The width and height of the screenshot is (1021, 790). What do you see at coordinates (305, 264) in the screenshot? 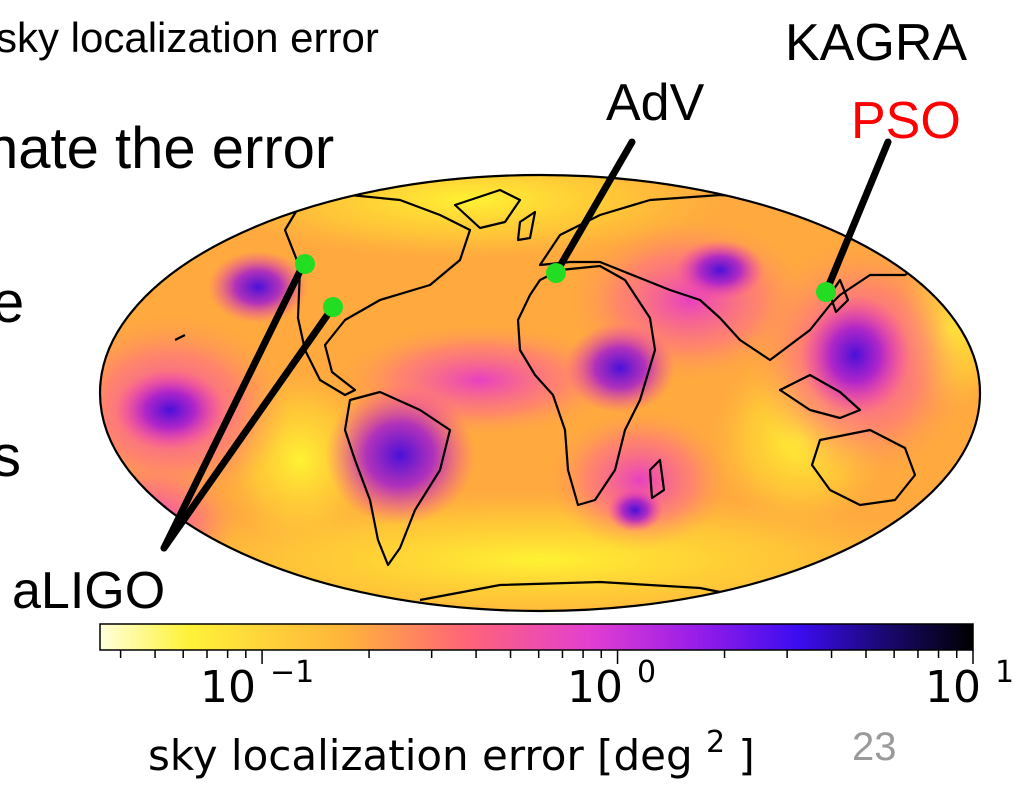
I see `aligo-hanford-marker` at bounding box center [305, 264].